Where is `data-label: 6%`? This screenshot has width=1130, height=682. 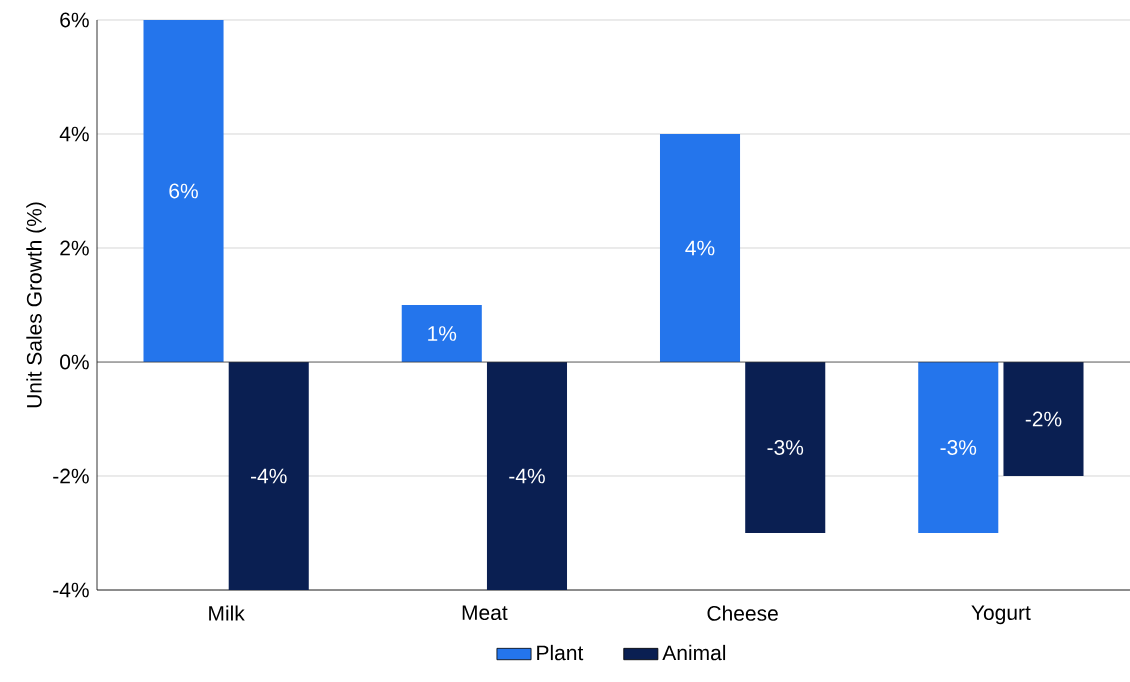 data-label: 6% is located at coordinates (183, 191).